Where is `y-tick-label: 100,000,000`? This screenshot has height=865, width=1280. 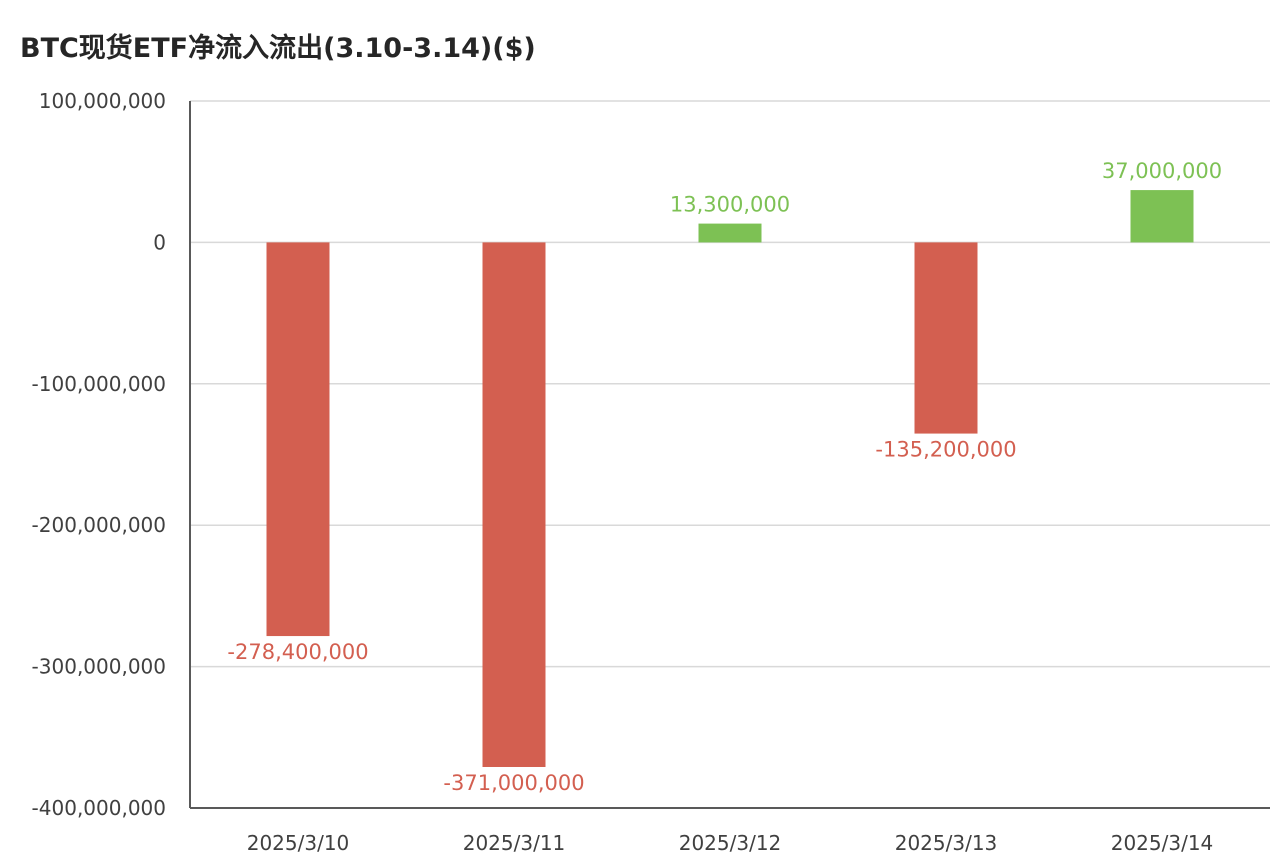
y-tick-label: 100,000,000 is located at coordinates (102, 101).